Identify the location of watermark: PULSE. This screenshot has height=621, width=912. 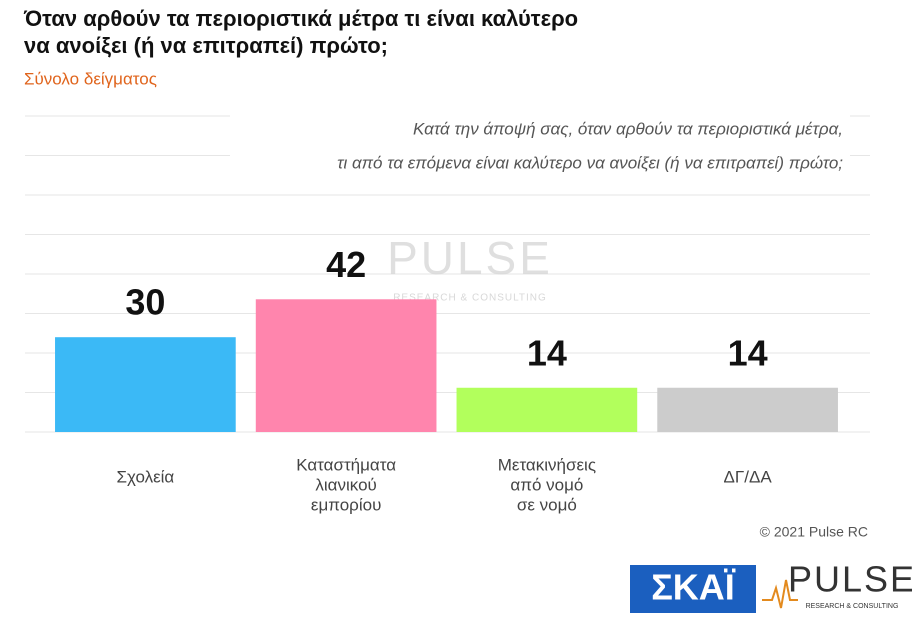
(470, 258).